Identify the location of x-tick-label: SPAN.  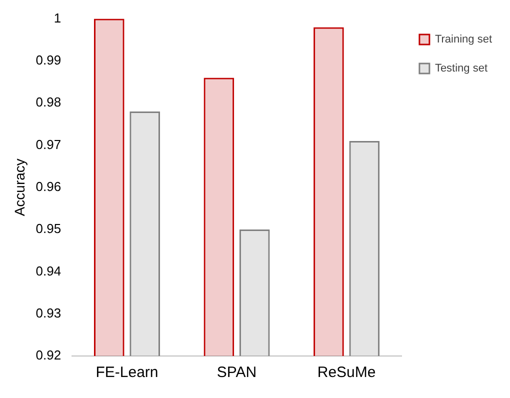
(236, 373).